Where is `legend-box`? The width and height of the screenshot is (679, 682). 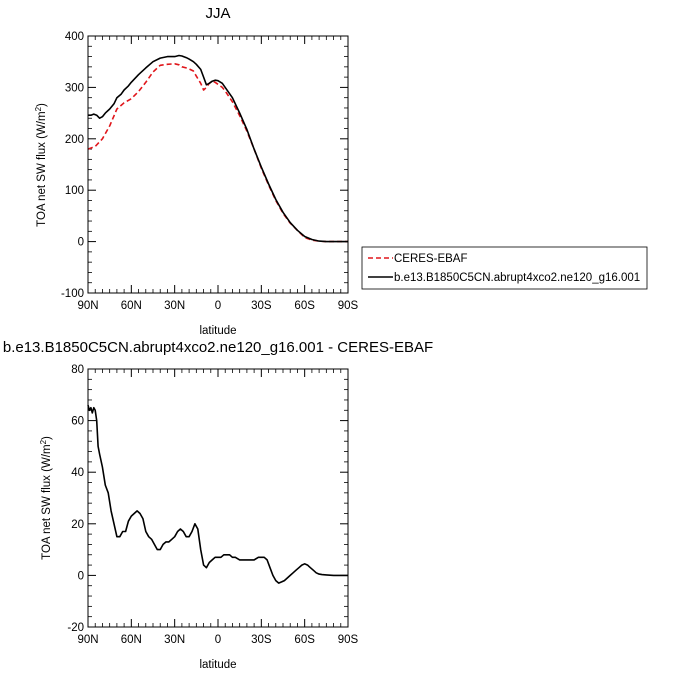
legend-box is located at coordinates (504, 268).